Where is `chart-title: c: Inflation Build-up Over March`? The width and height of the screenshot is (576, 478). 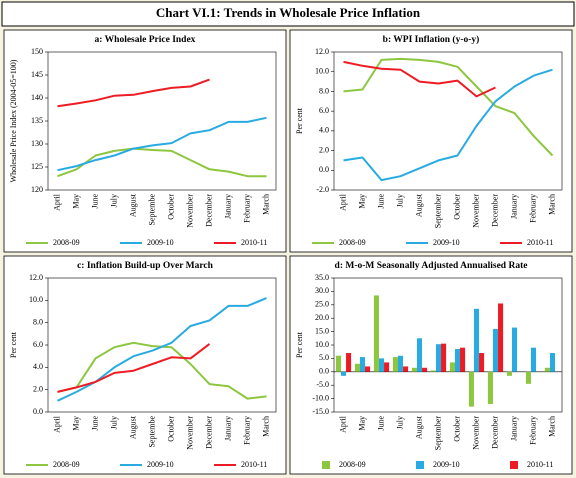 chart-title: c: Inflation Build-up Over March is located at coordinates (145, 266).